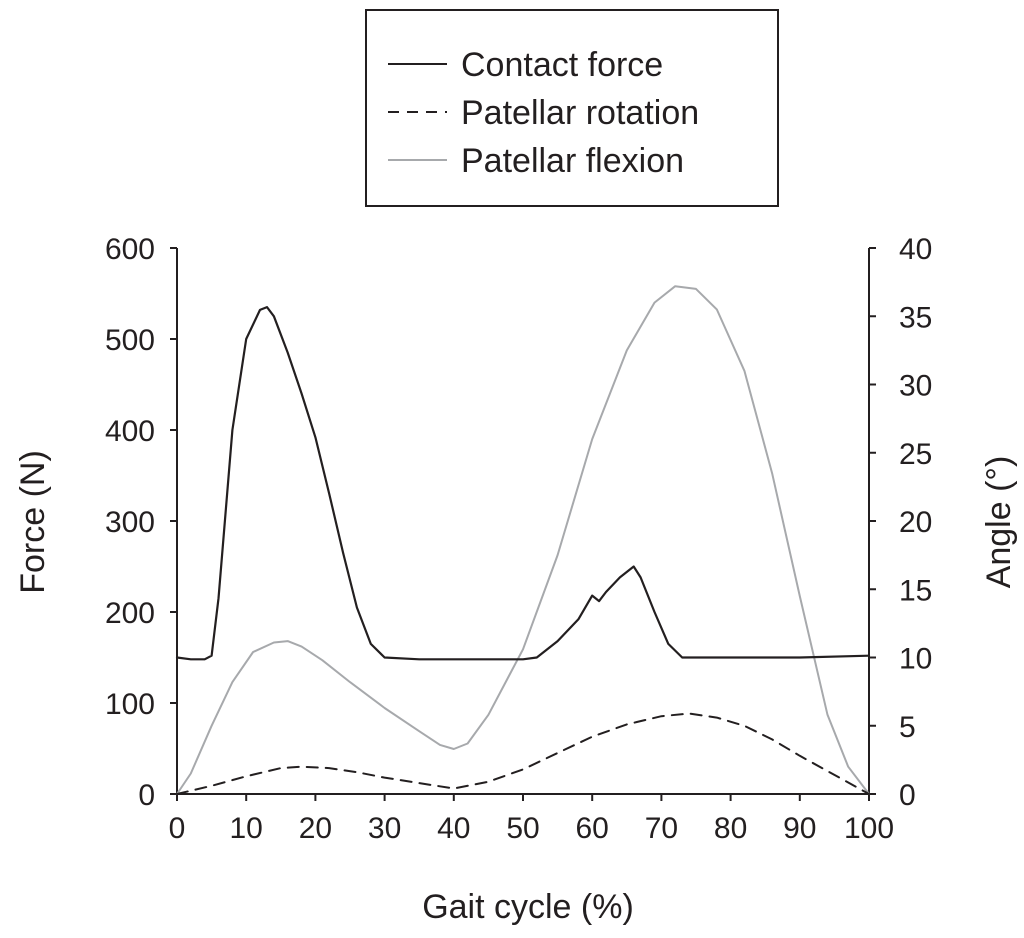 The width and height of the screenshot is (1024, 938). I want to click on x-tick-label: 30, so click(384, 828).